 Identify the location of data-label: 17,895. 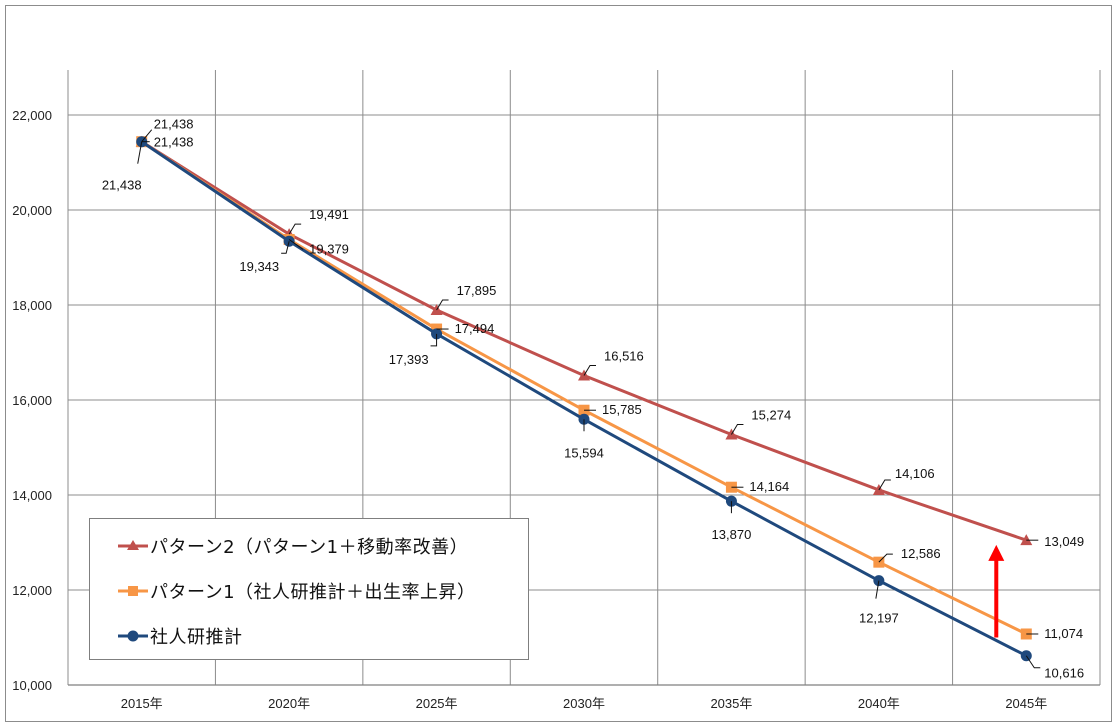
(477, 290).